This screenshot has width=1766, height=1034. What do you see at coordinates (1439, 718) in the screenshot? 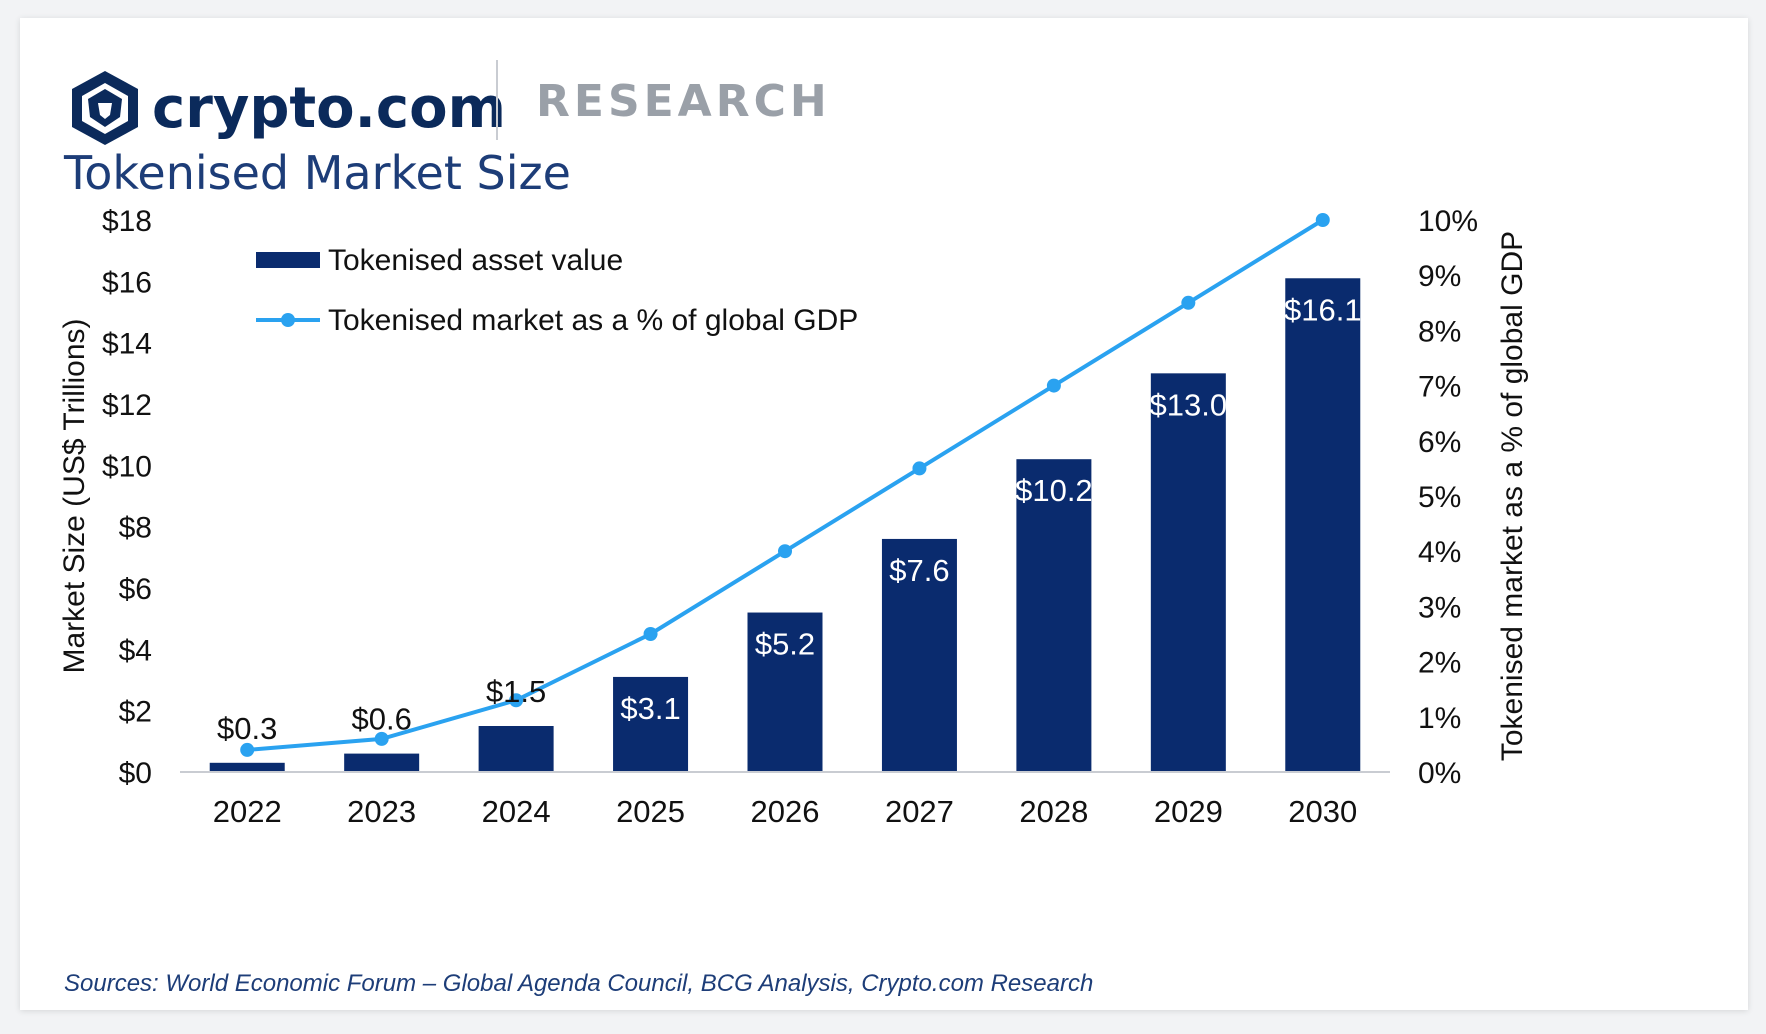
I see `right-axis-tick: 1%` at bounding box center [1439, 718].